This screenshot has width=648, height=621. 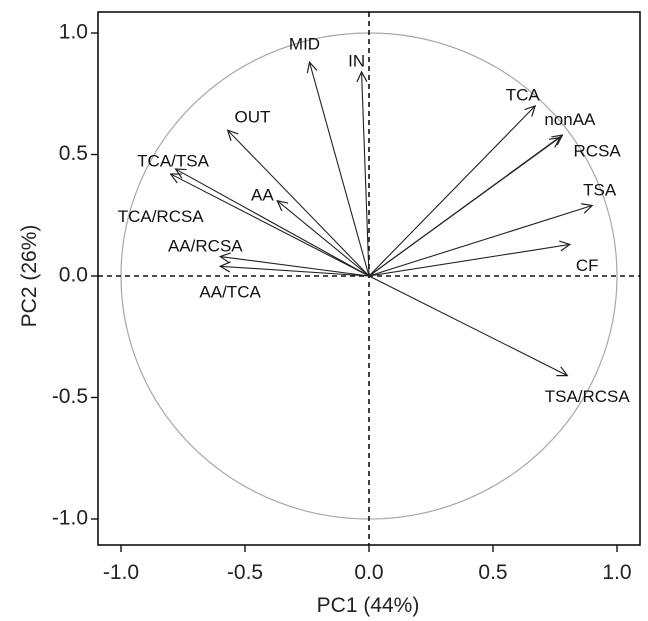 I want to click on loading-arrow-tca-tsa, so click(x=270, y=225).